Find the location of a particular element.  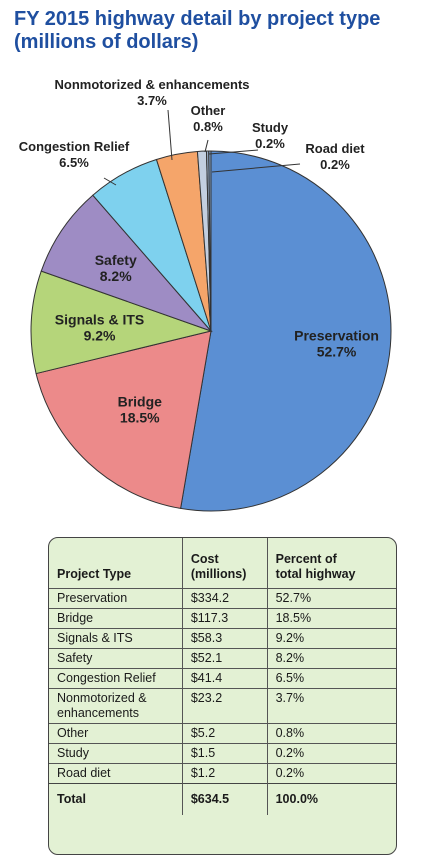

table-row: Road diet $1.2 0.2% is located at coordinates (222, 773).